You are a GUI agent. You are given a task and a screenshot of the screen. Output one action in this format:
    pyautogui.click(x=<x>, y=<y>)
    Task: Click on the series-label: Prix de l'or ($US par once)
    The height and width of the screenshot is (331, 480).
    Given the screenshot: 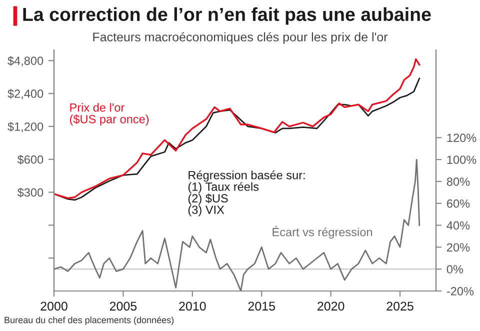 What is the action you would take?
    pyautogui.click(x=109, y=114)
    